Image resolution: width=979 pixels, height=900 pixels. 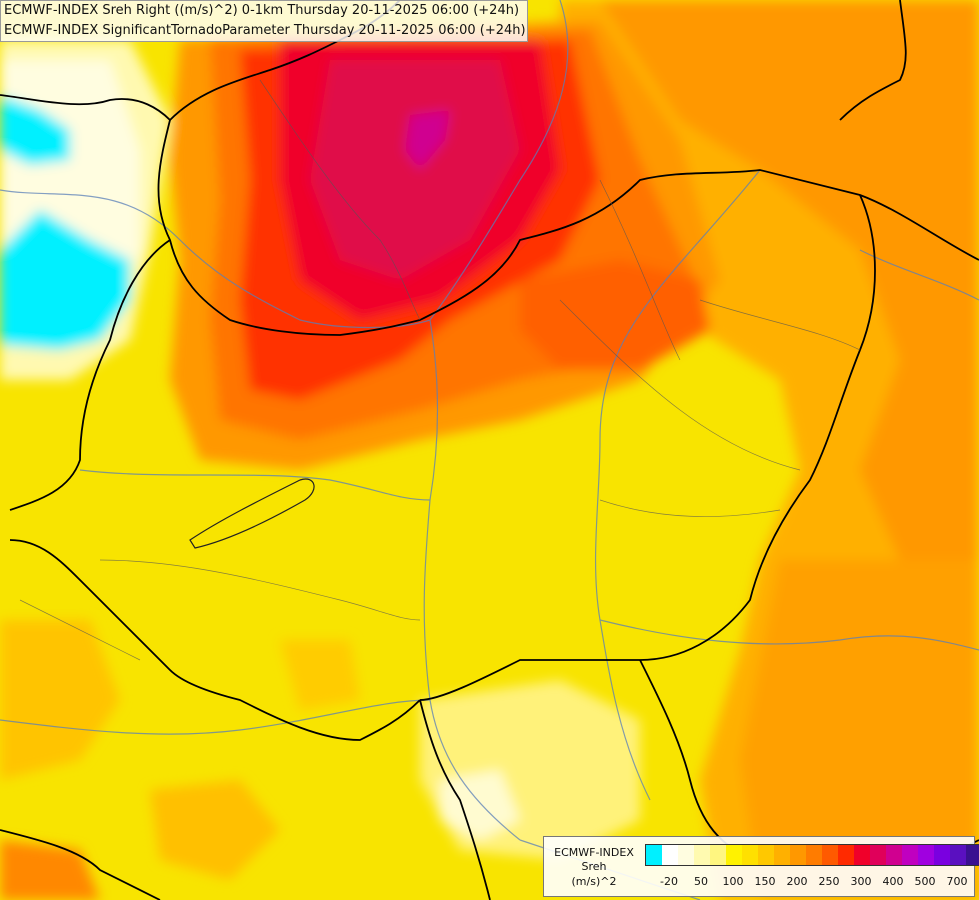 I want to click on legend-tick-label: 50, so click(x=701, y=881).